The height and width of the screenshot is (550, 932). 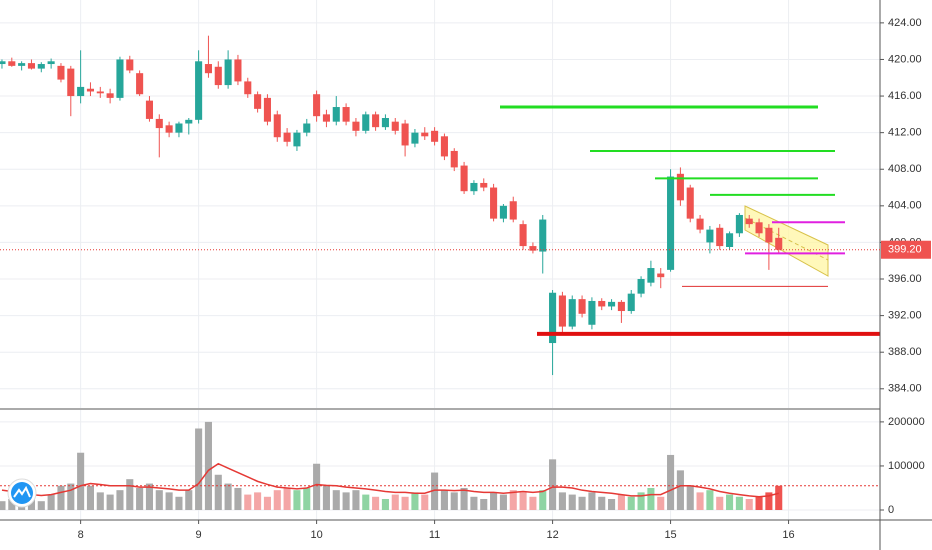 What do you see at coordinates (906, 466) in the screenshot?
I see `volume-tick-label: 100000` at bounding box center [906, 466].